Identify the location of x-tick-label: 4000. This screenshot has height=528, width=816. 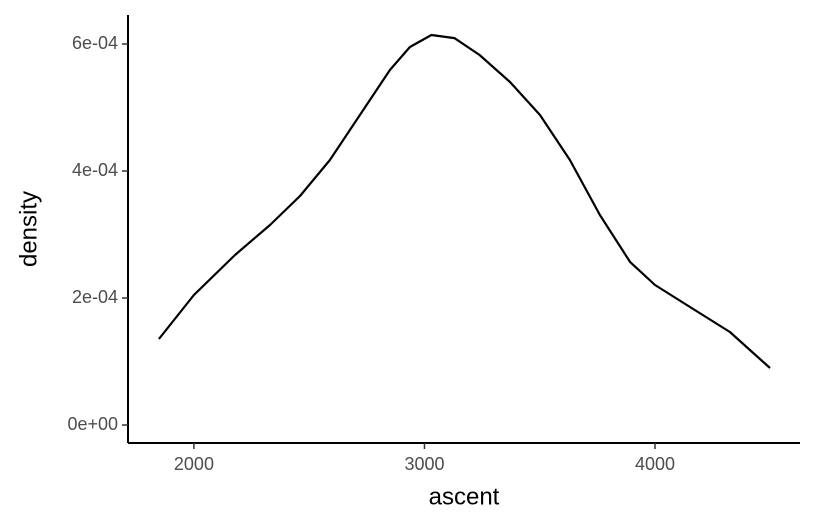
(655, 464).